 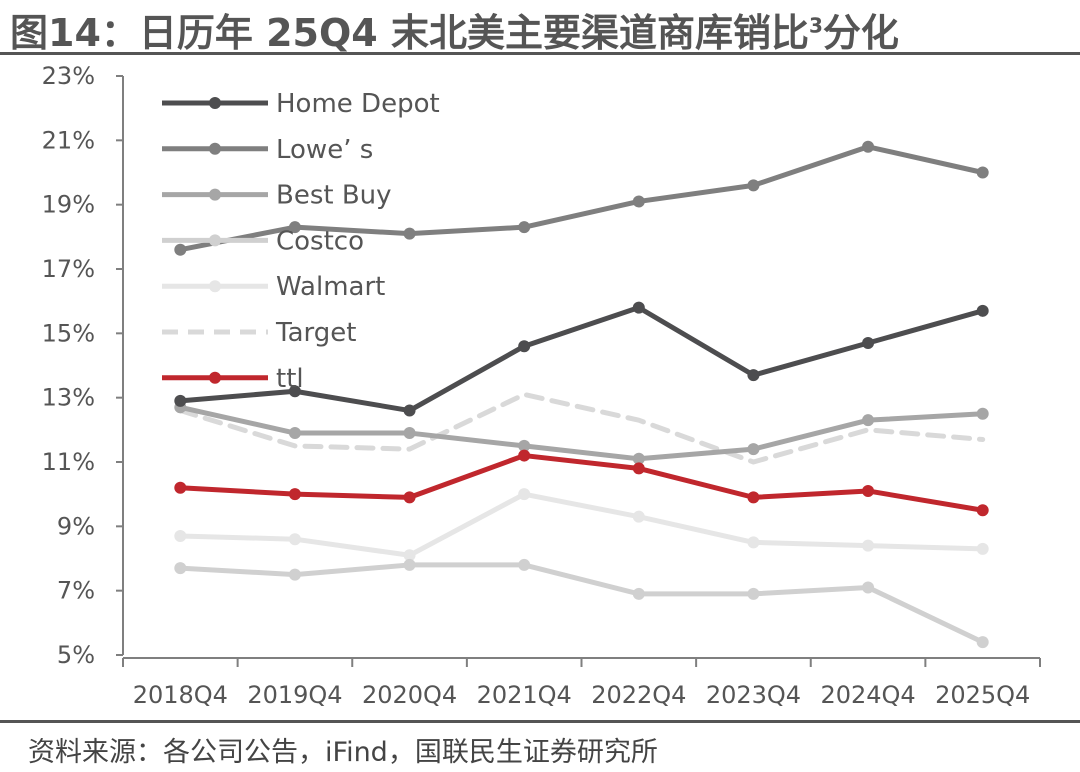 I want to click on series-walmart, so click(x=581, y=525).